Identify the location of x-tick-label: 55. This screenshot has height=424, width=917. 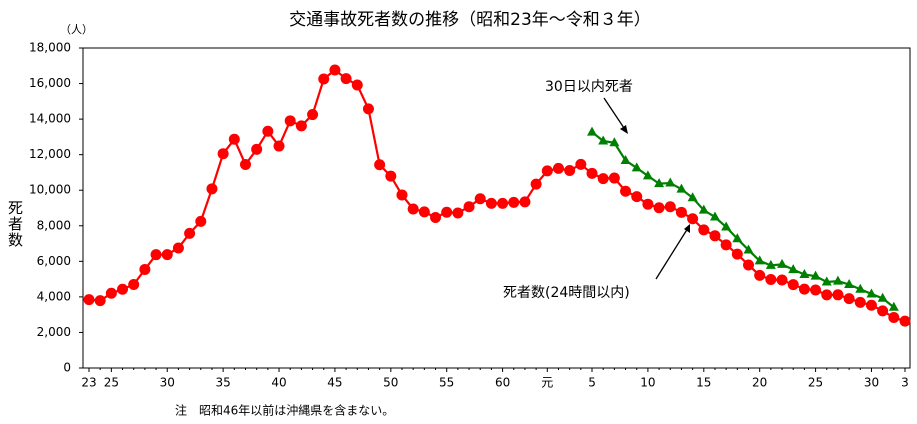
(446, 383).